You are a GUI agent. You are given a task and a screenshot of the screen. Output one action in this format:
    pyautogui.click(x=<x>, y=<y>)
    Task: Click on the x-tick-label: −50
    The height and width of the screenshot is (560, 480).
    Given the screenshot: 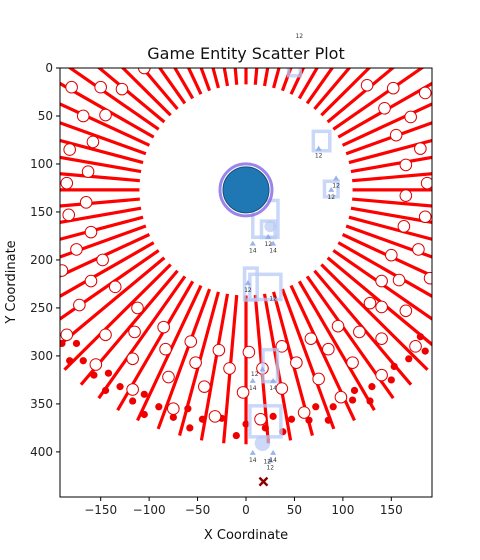 What is the action you would take?
    pyautogui.click(x=197, y=510)
    